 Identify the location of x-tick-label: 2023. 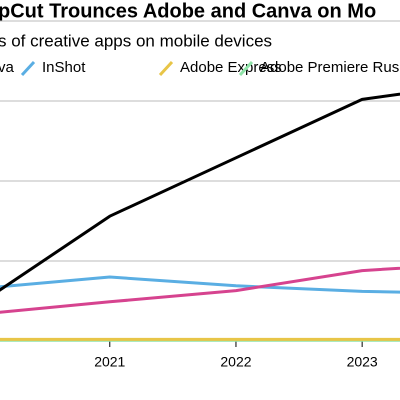
(362, 362).